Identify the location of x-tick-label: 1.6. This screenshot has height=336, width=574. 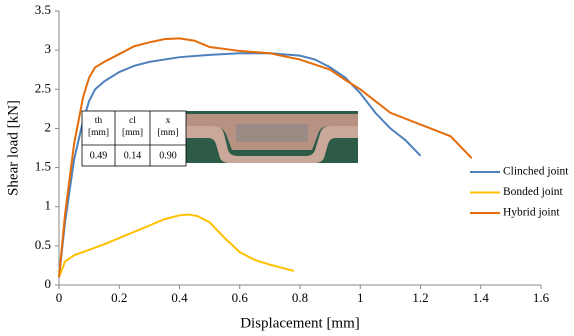
(541, 297).